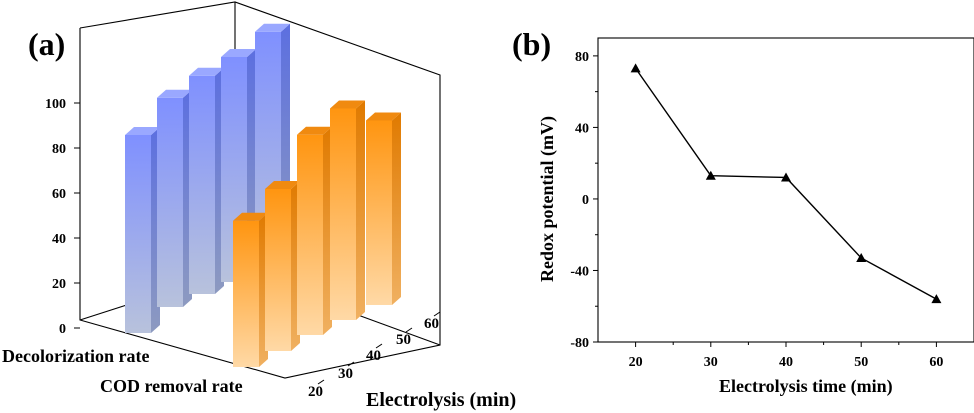 This screenshot has height=413, width=974. I want to click on electrolysis-tick-label: 20, so click(315, 392).